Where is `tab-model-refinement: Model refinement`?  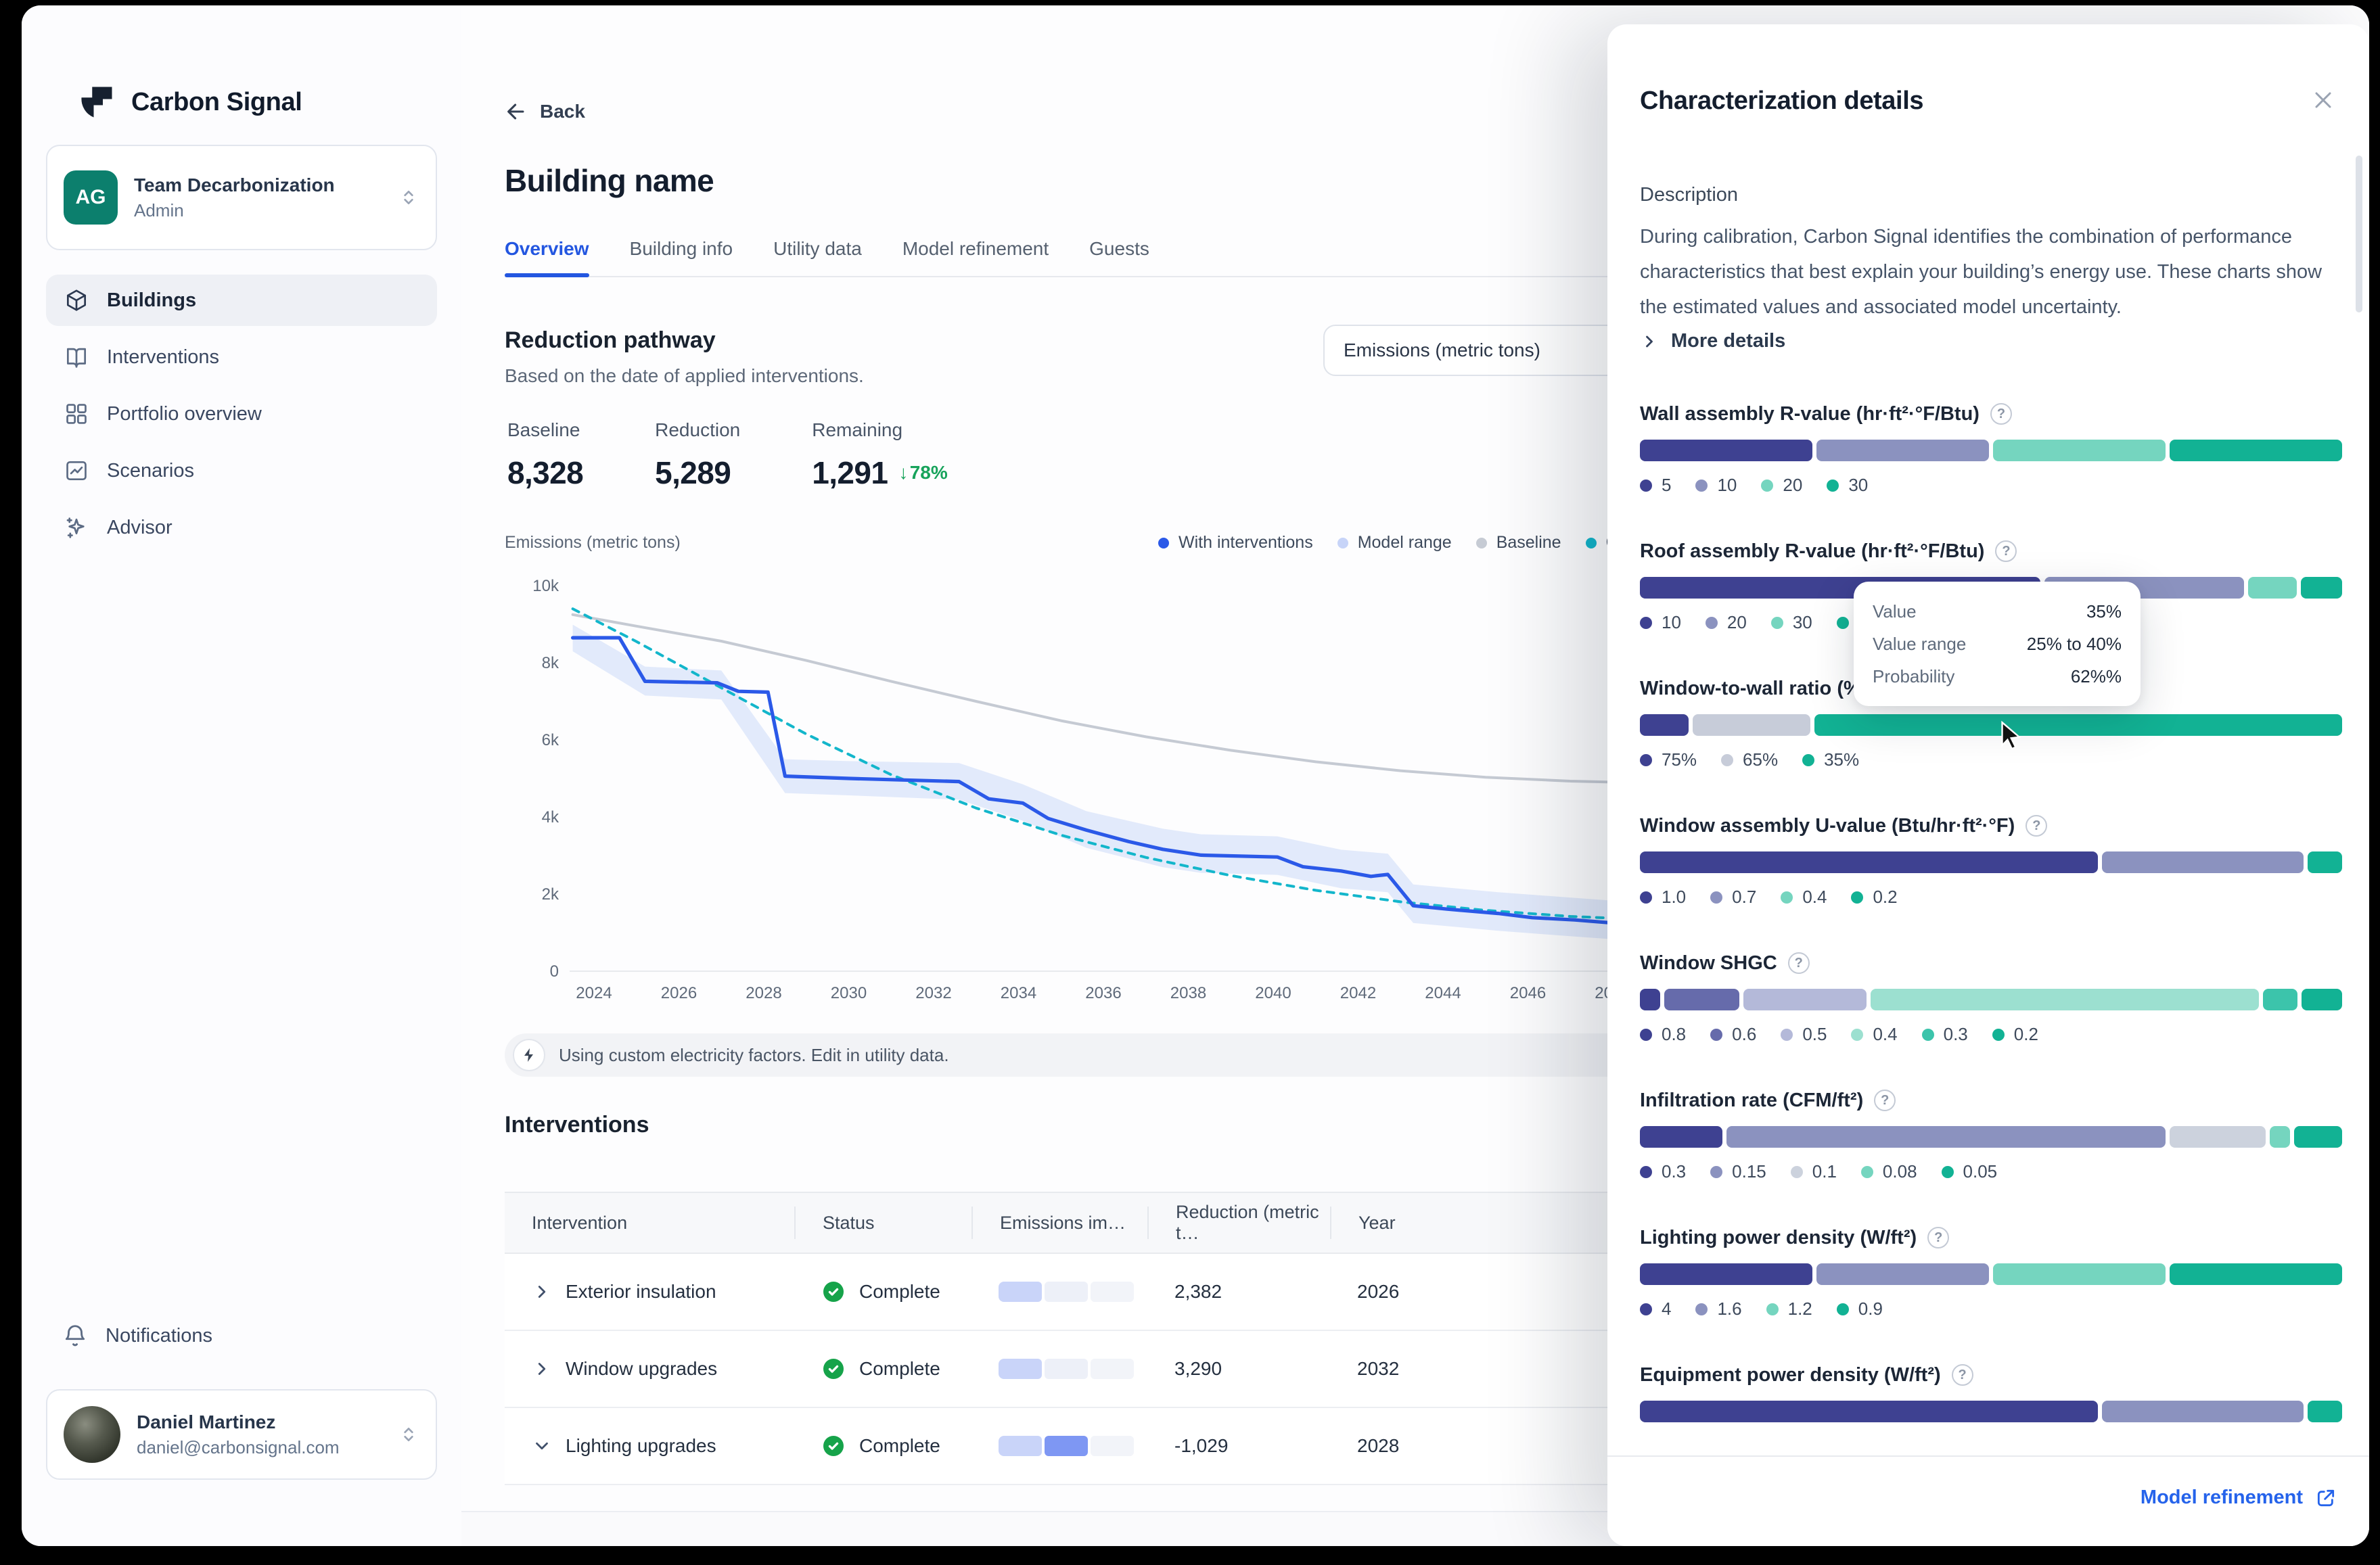
tab-model-refinement: Model refinement is located at coordinates (976, 248).